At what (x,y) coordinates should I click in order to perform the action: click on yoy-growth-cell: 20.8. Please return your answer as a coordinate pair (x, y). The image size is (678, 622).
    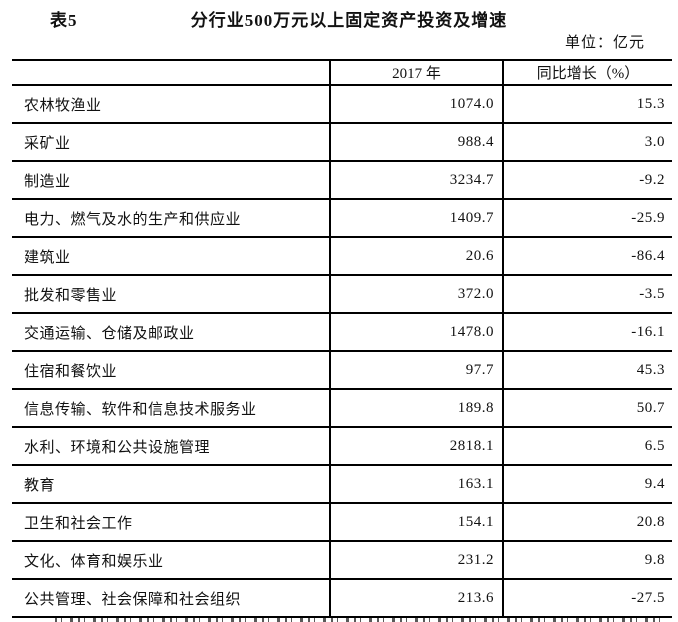
    Looking at the image, I should click on (650, 521).